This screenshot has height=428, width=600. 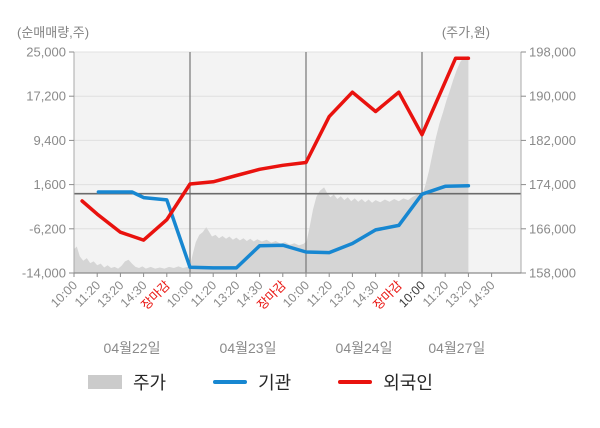 I want to click on legend-label: 기관, so click(x=275, y=383).